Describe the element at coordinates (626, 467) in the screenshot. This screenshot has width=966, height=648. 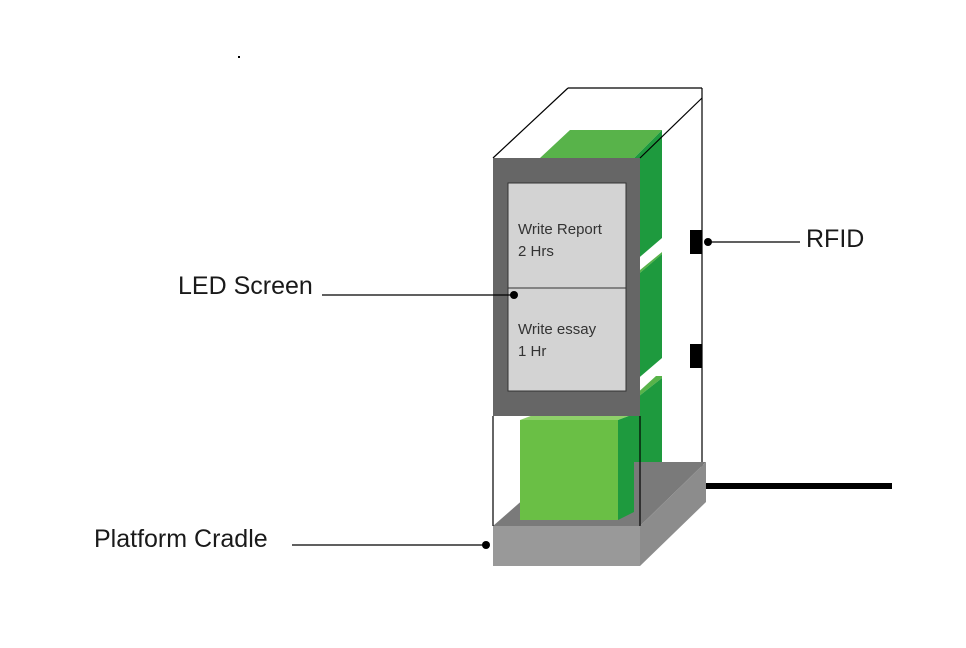
I see `block-bottom-side` at that location.